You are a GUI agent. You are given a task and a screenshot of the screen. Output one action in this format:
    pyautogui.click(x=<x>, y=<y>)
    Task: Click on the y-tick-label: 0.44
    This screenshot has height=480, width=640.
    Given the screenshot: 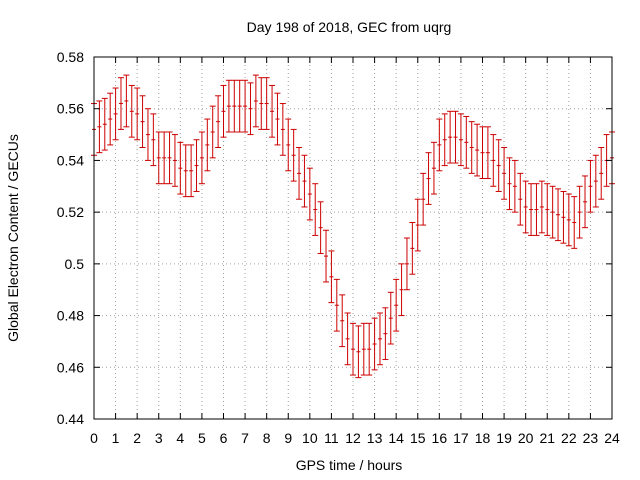 What is the action you would take?
    pyautogui.click(x=70, y=419)
    